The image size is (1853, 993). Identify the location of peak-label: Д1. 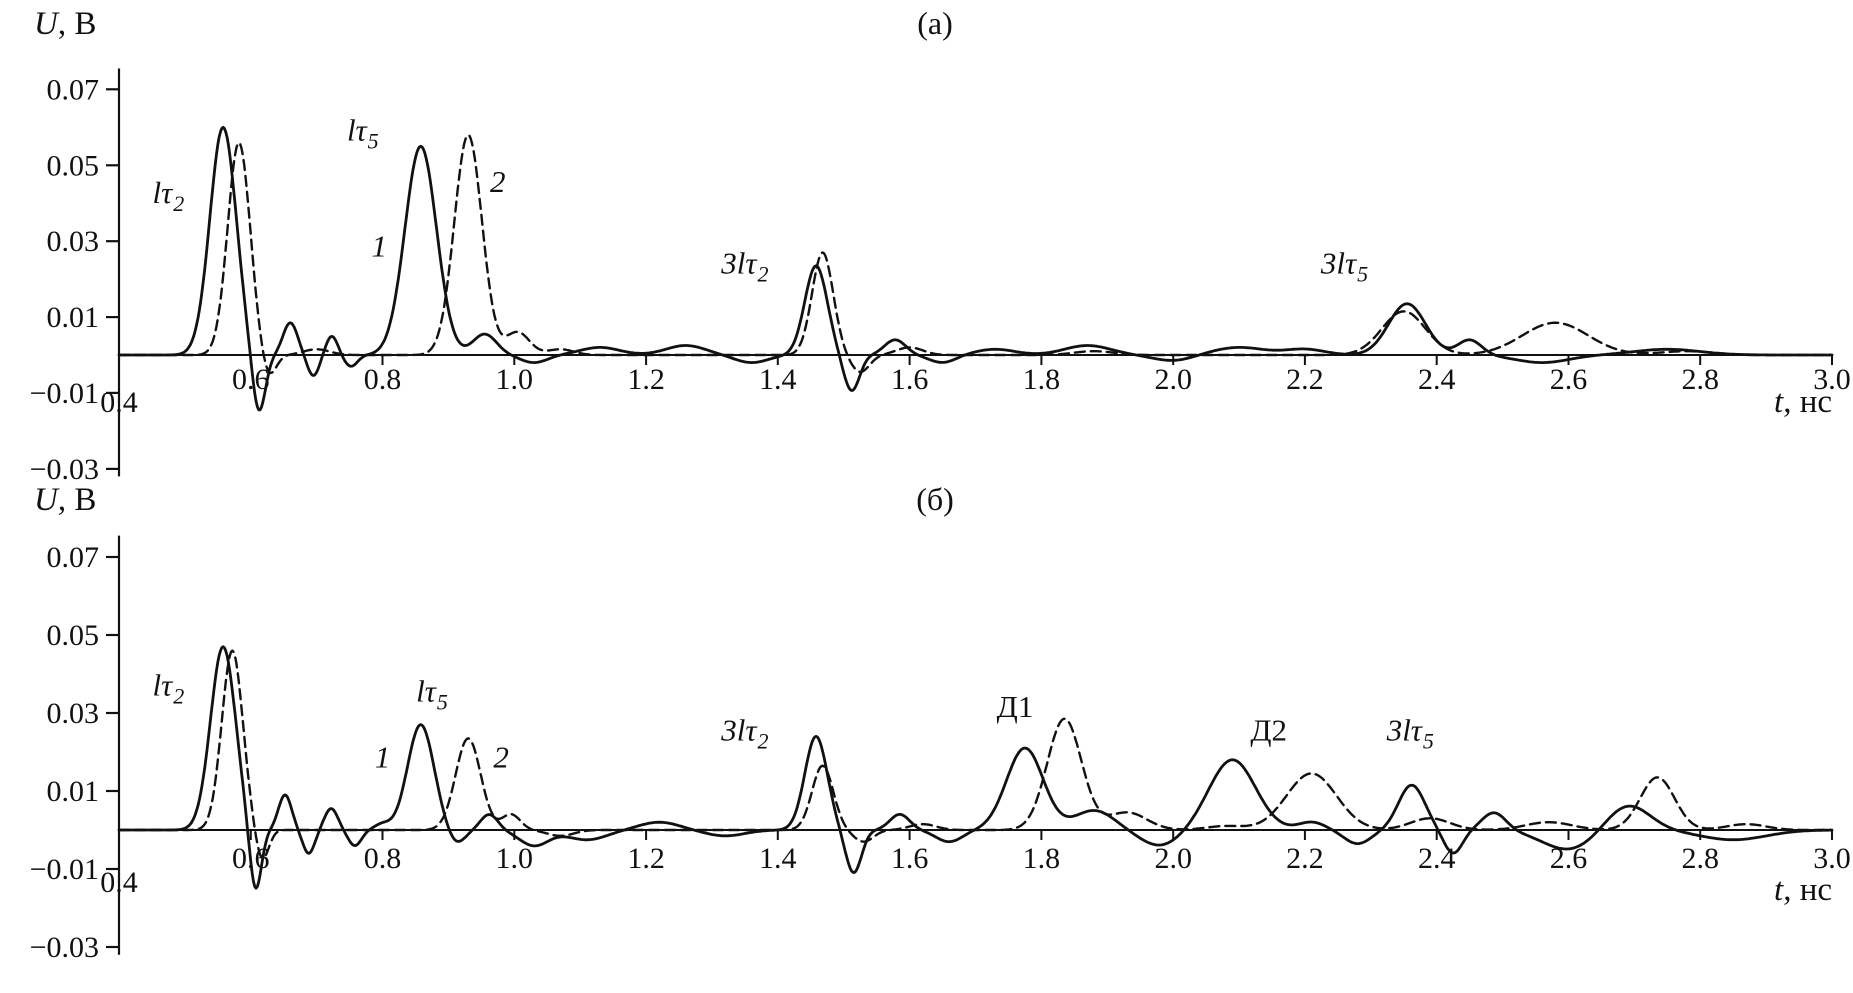
(1015, 706).